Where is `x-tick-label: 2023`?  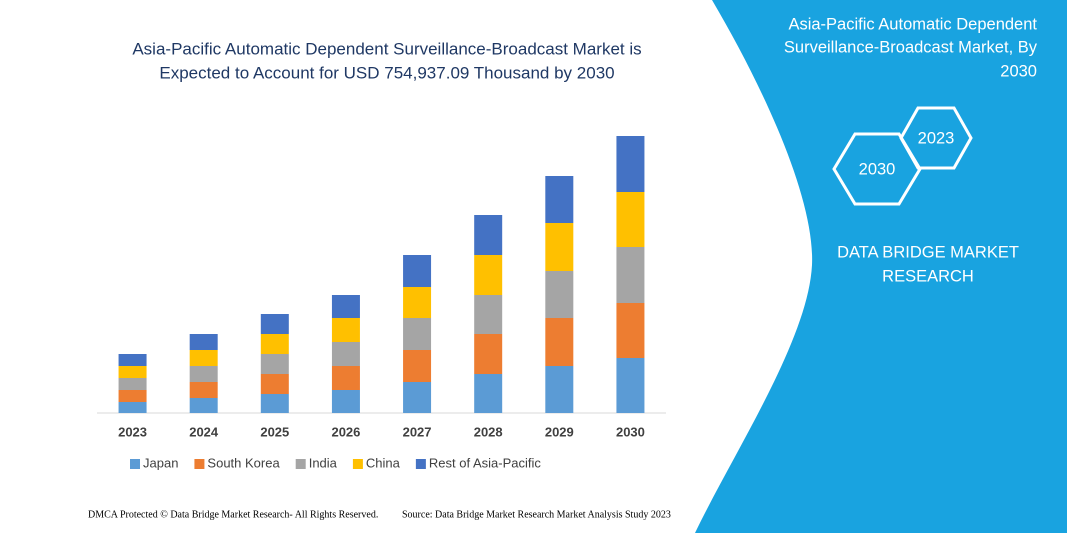
x-tick-label: 2023 is located at coordinates (132, 431).